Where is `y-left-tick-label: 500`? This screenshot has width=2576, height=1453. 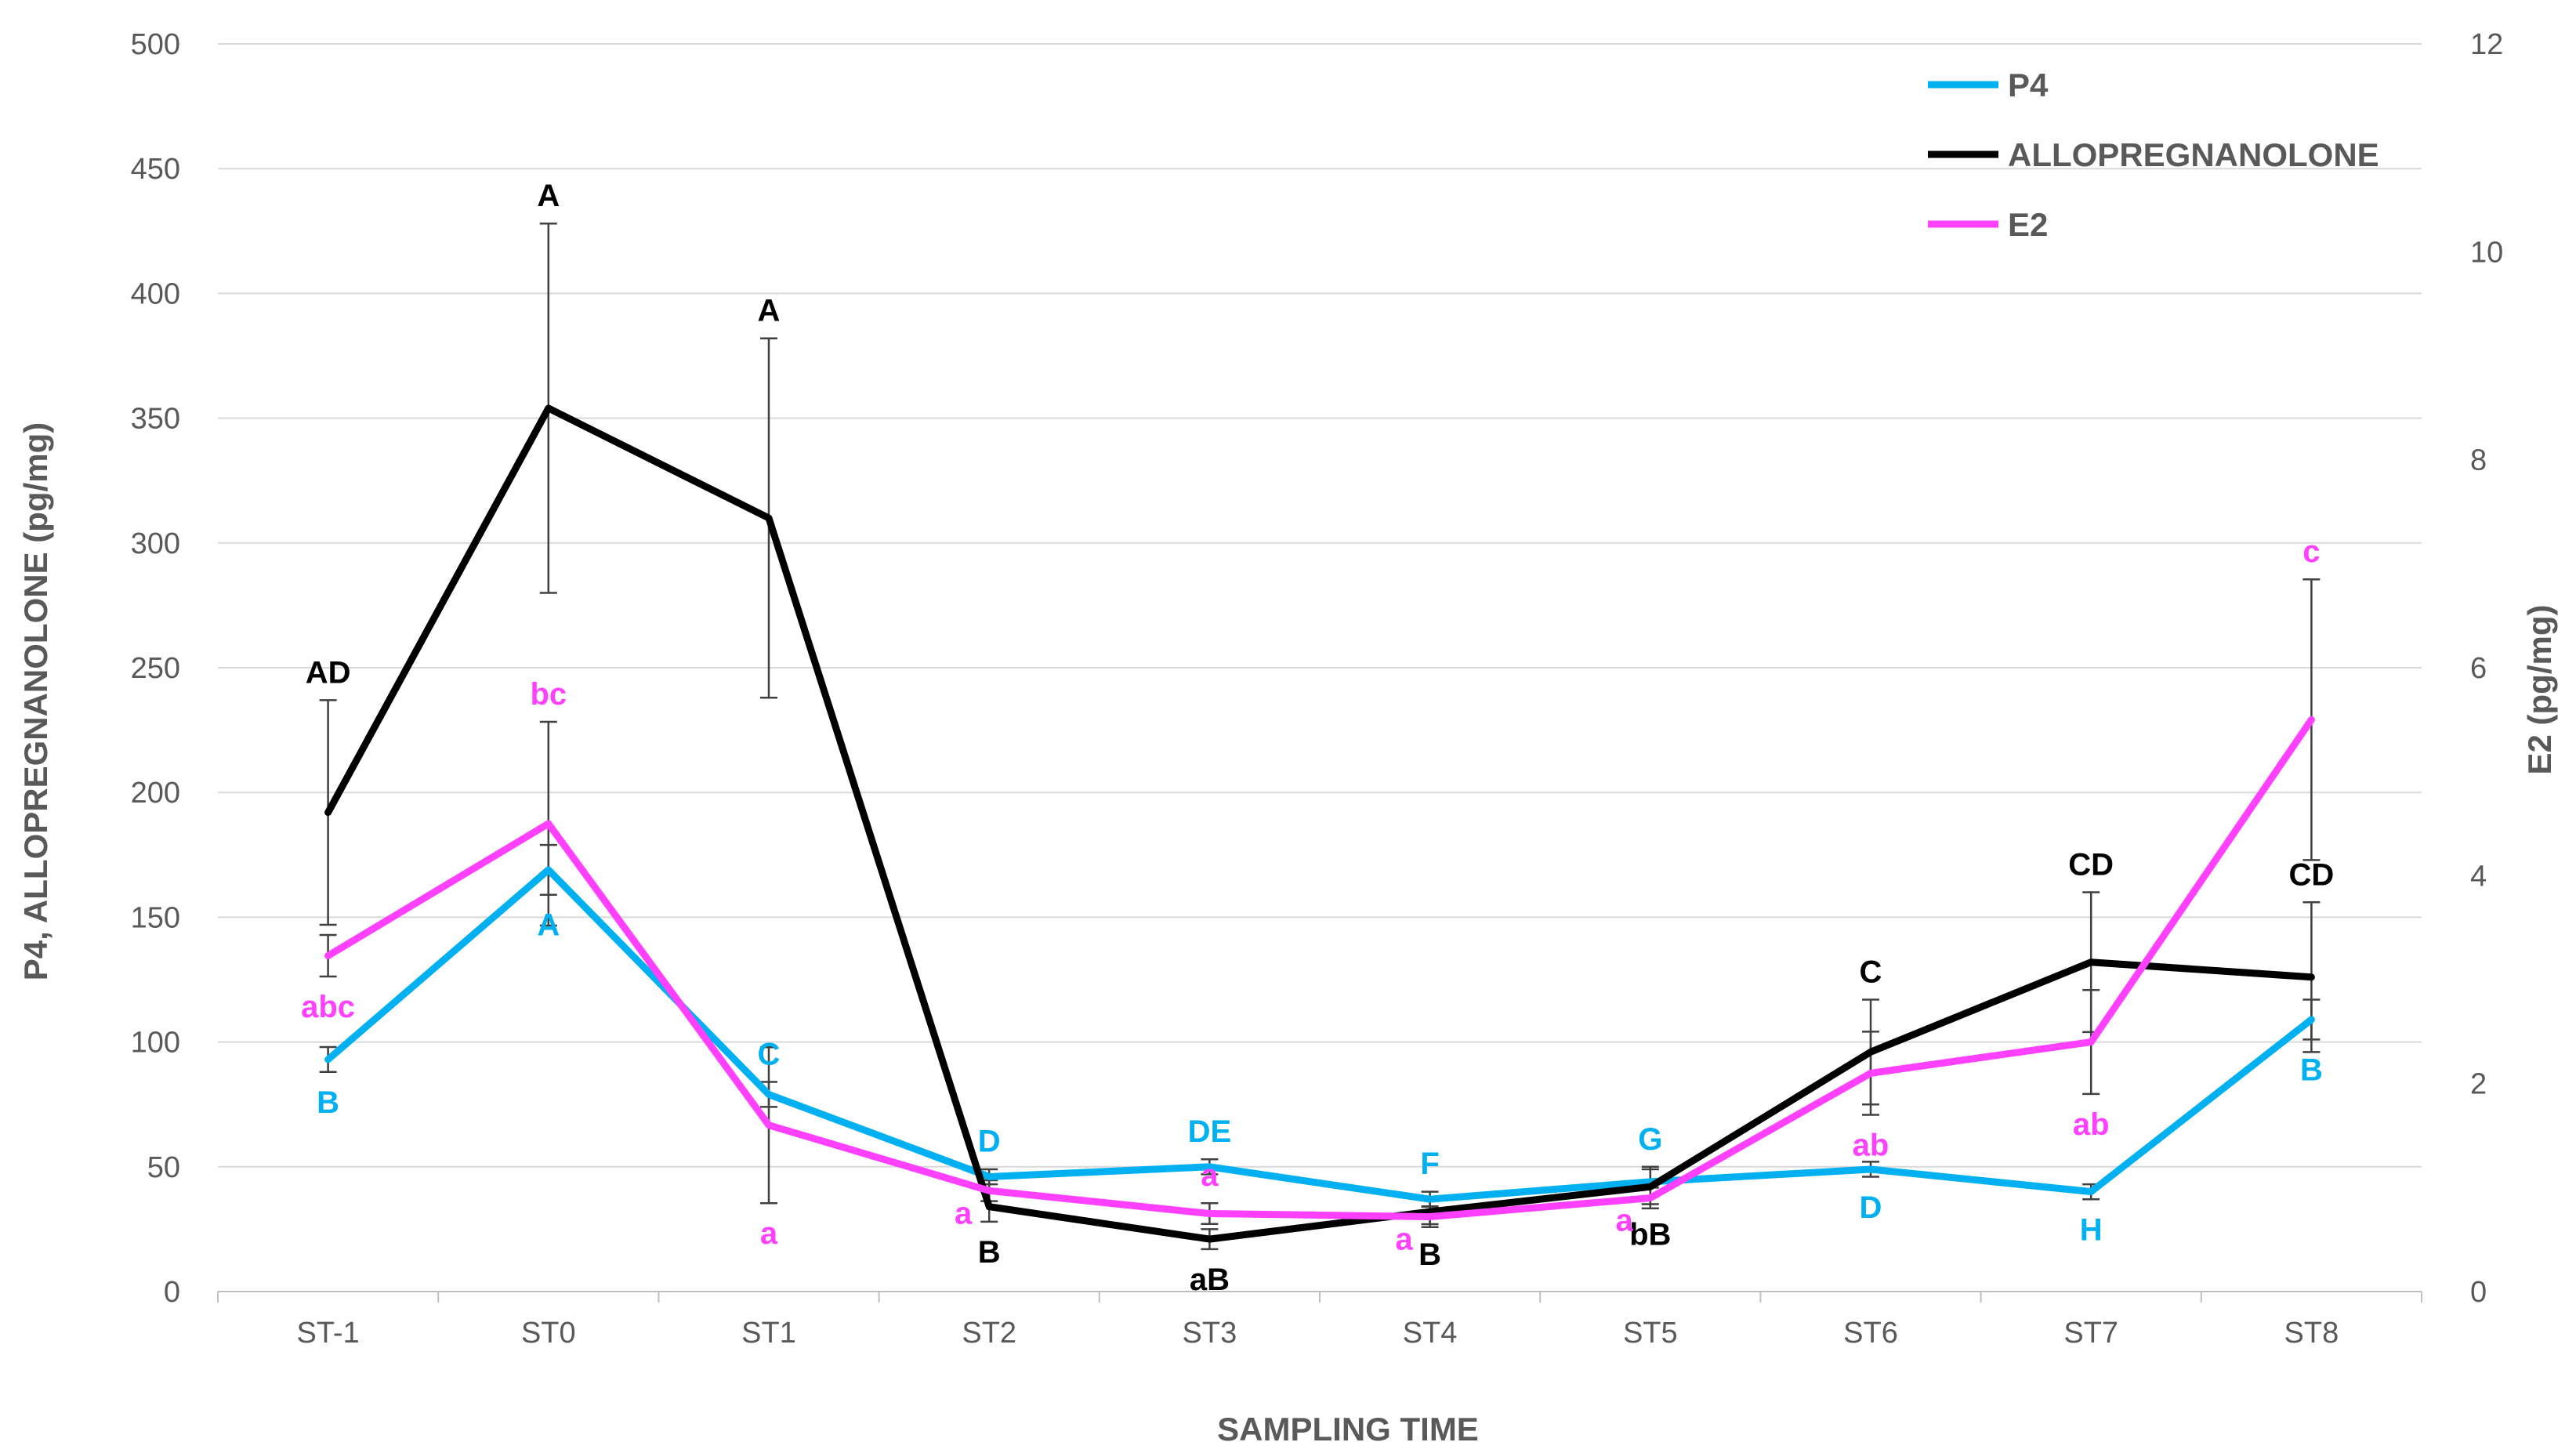 y-left-tick-label: 500 is located at coordinates (155, 44).